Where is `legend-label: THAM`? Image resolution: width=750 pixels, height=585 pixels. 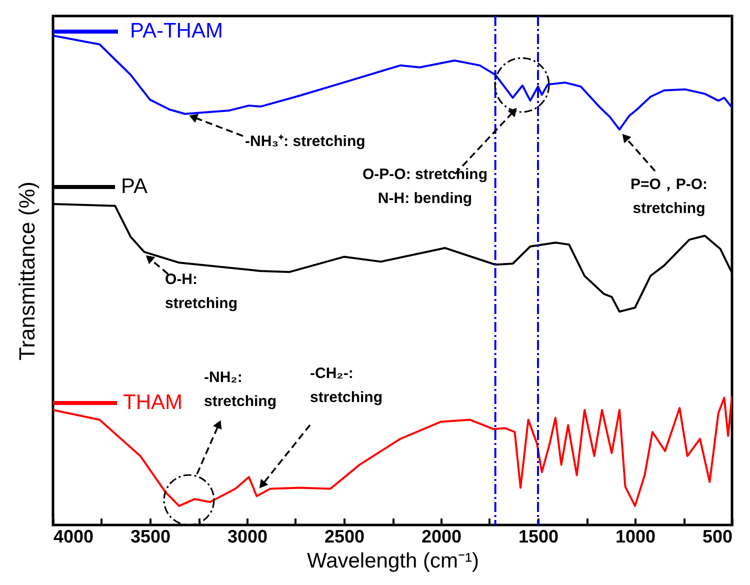
legend-label: THAM is located at coordinates (152, 402).